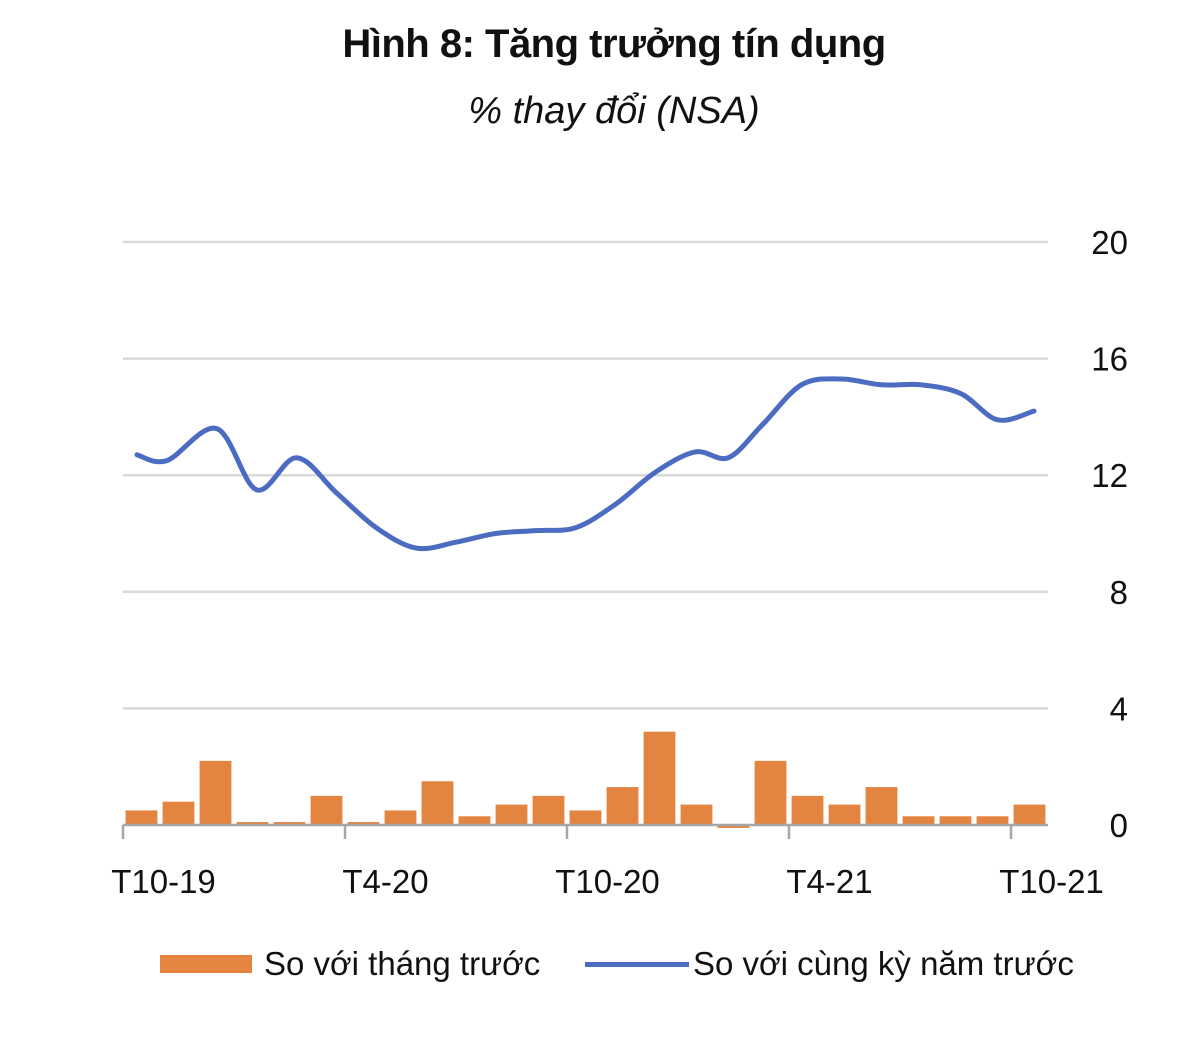  Describe the element at coordinates (614, 111) in the screenshot. I see `chart-subtitle: % thay đổi (NSA)` at that location.